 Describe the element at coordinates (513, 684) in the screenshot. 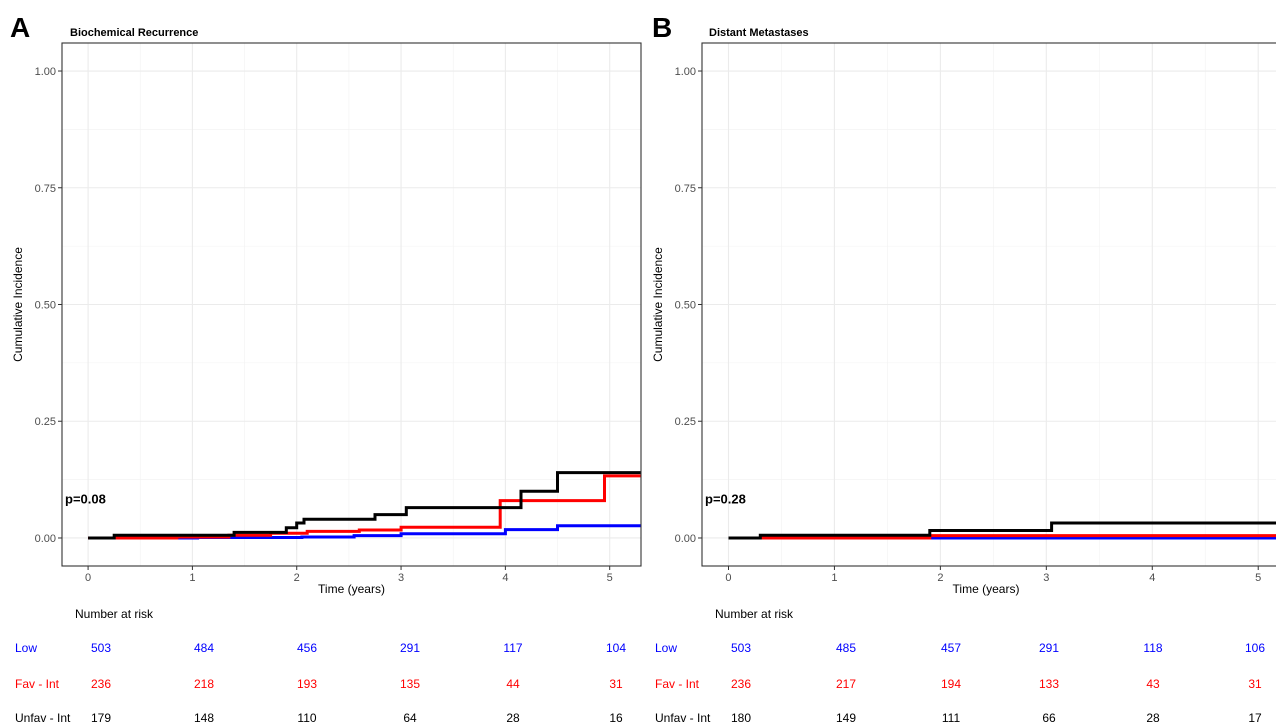

I see `risk-value: 44` at that location.